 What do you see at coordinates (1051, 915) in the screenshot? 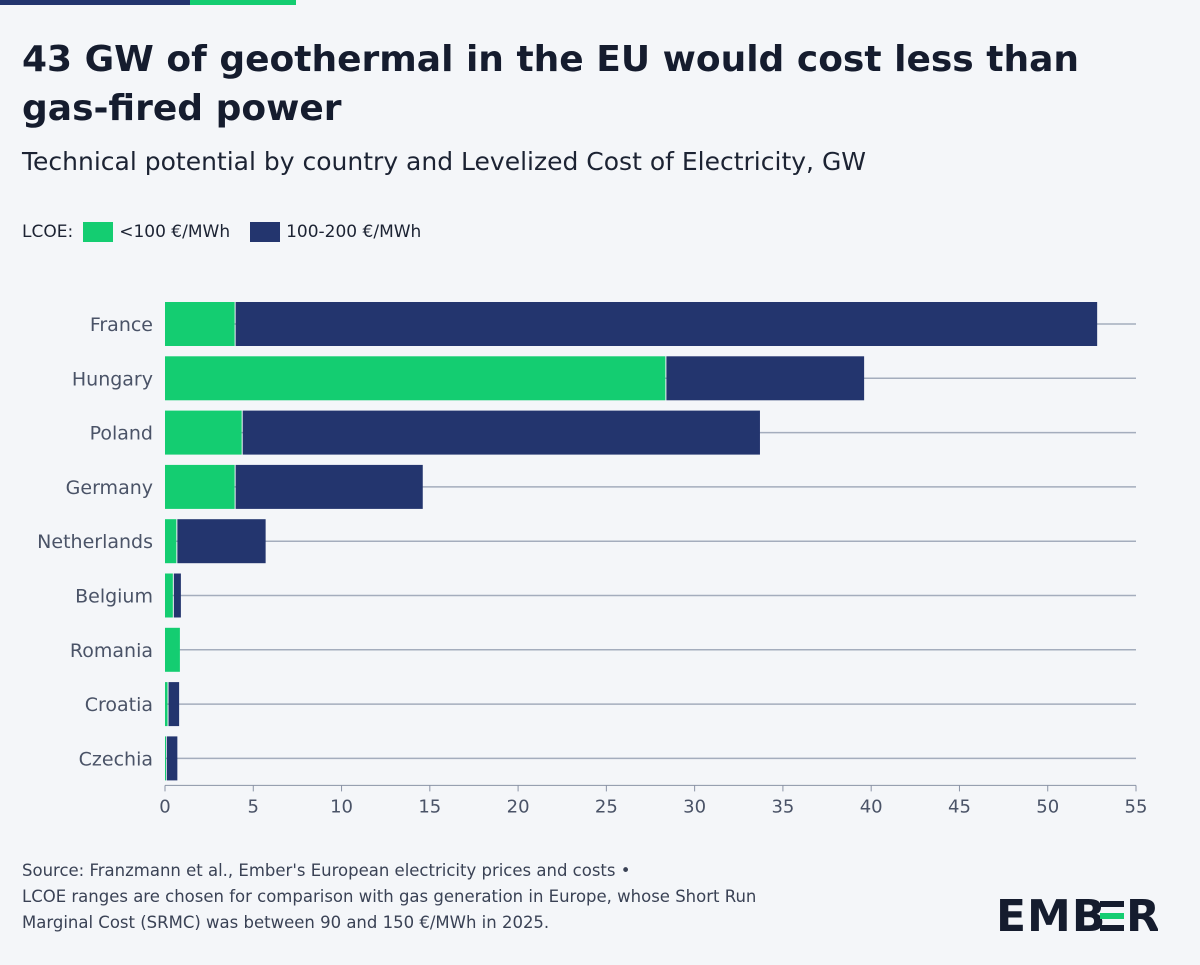
I see `svg-text: EMB` at bounding box center [1051, 915].